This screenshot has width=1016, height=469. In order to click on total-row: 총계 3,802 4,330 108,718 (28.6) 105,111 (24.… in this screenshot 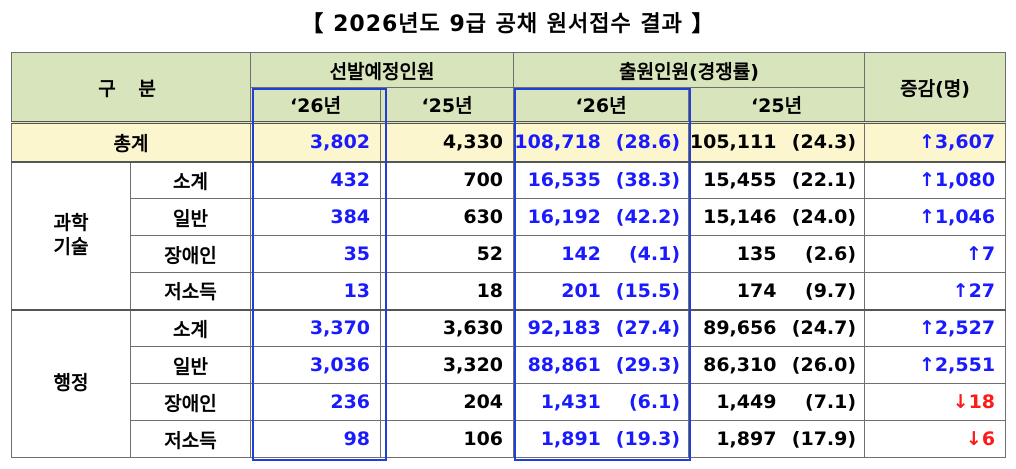, I will do `click(508, 141)`.